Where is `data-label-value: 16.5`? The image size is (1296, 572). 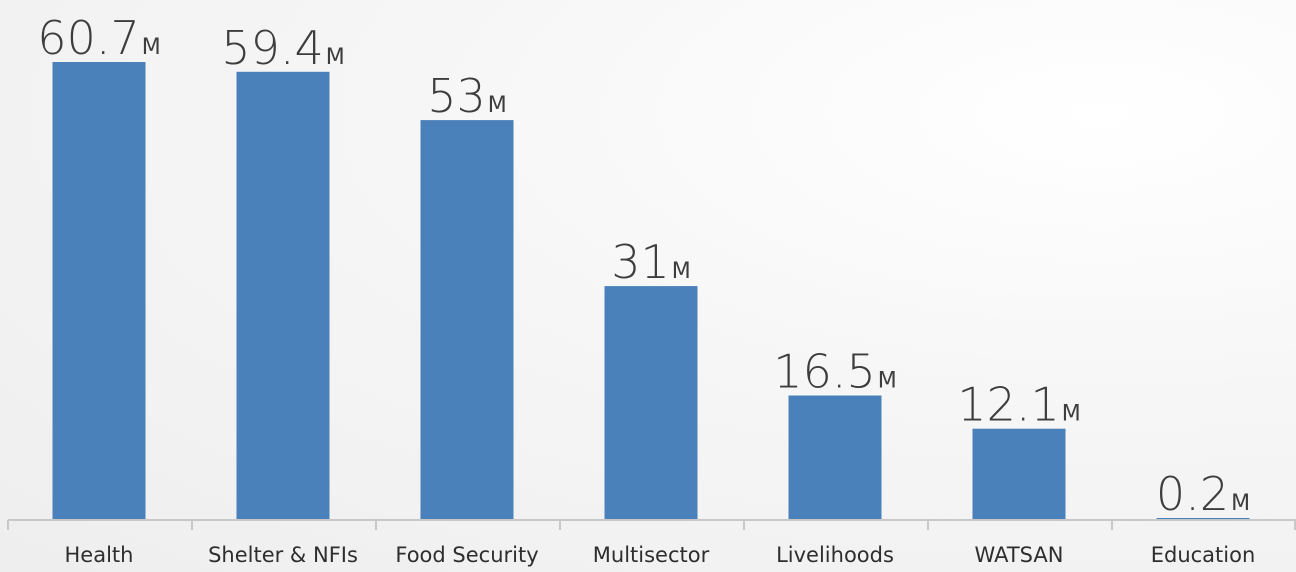 data-label-value: 16.5 is located at coordinates (824, 372).